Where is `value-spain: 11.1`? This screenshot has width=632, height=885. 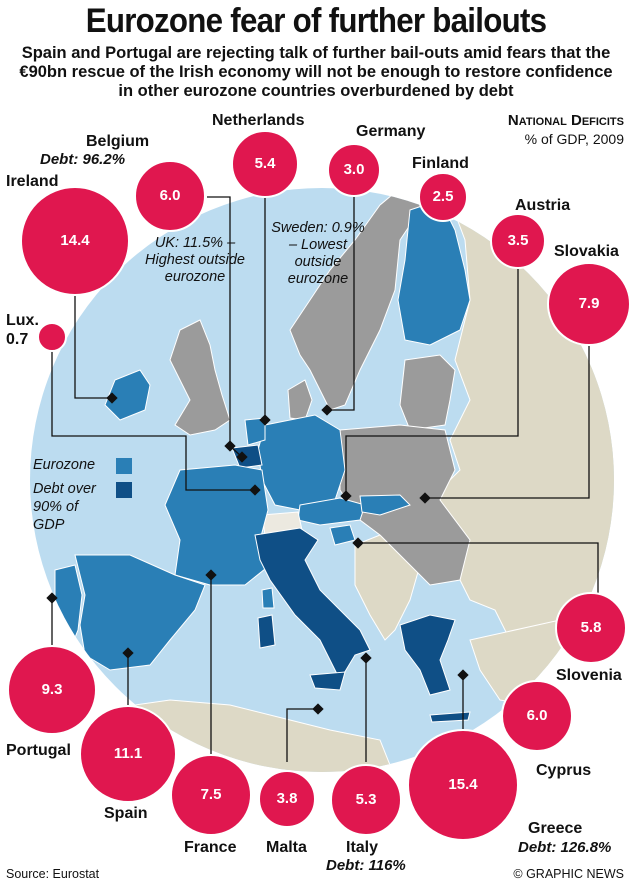
value-spain: 11.1 is located at coordinates (128, 753).